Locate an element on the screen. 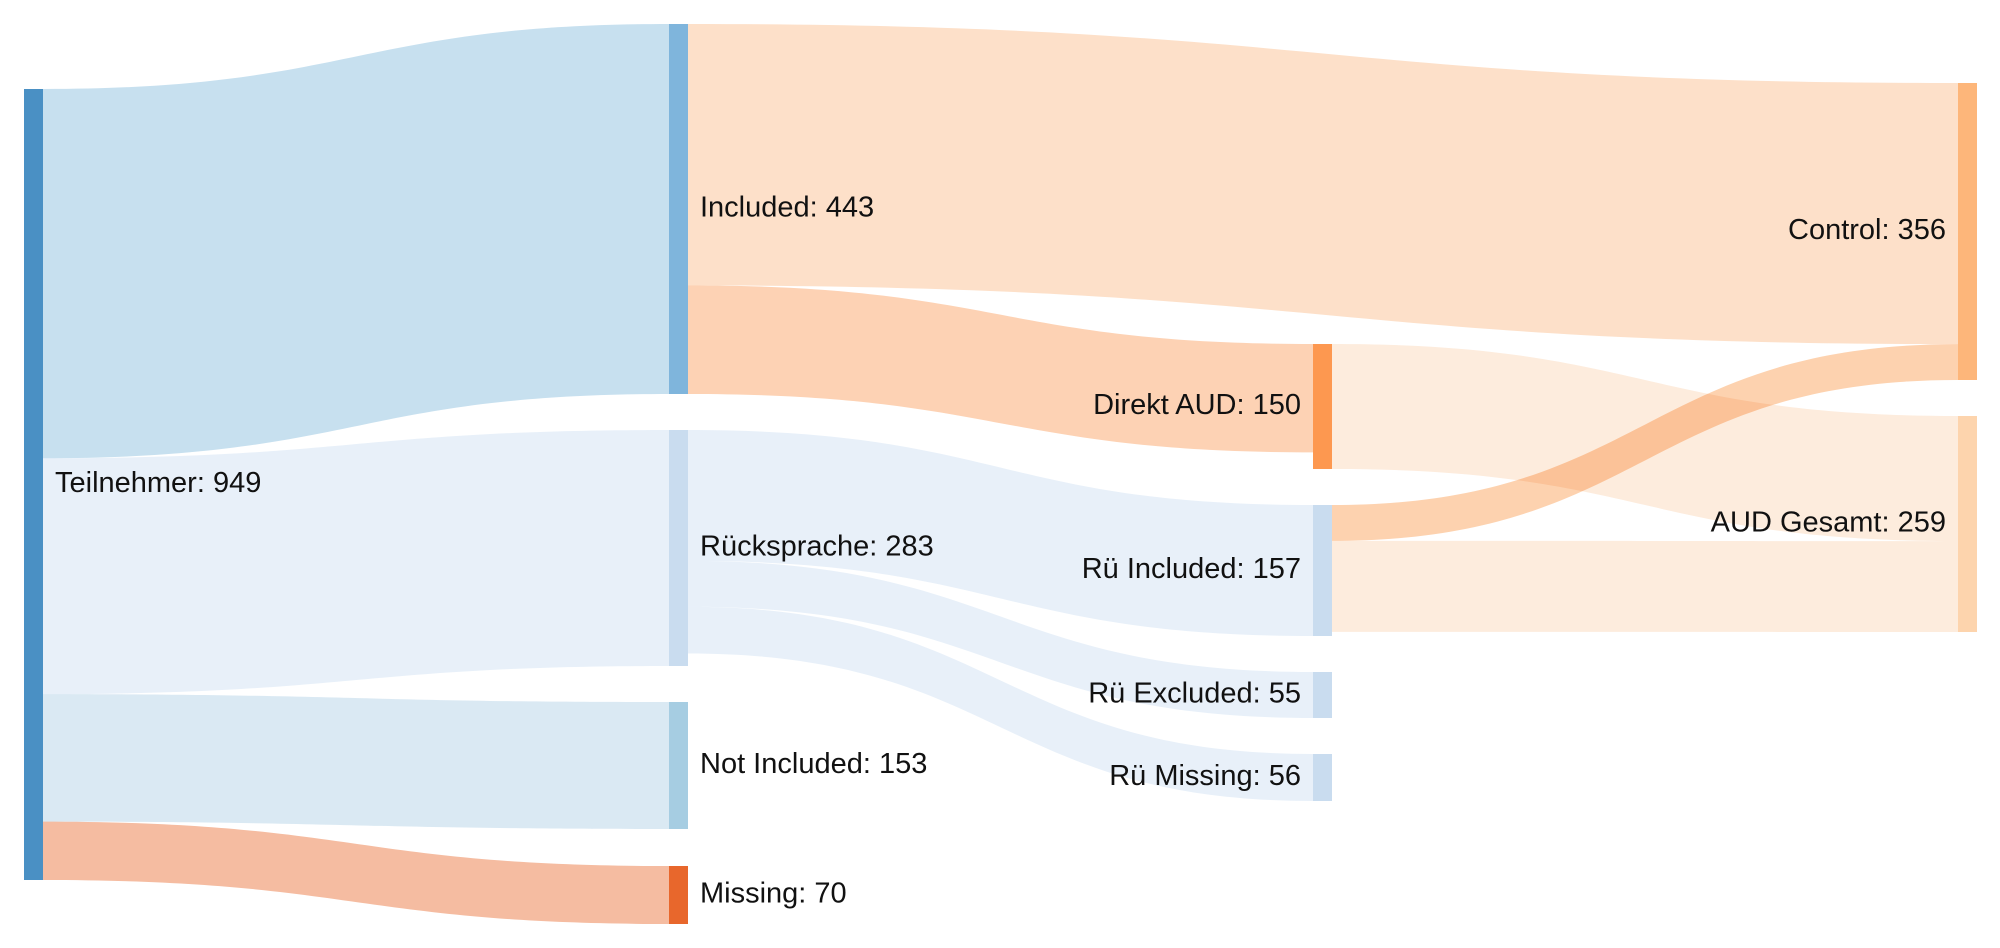 This screenshot has height=948, width=2000. node-teilnehmer is located at coordinates (33, 484).